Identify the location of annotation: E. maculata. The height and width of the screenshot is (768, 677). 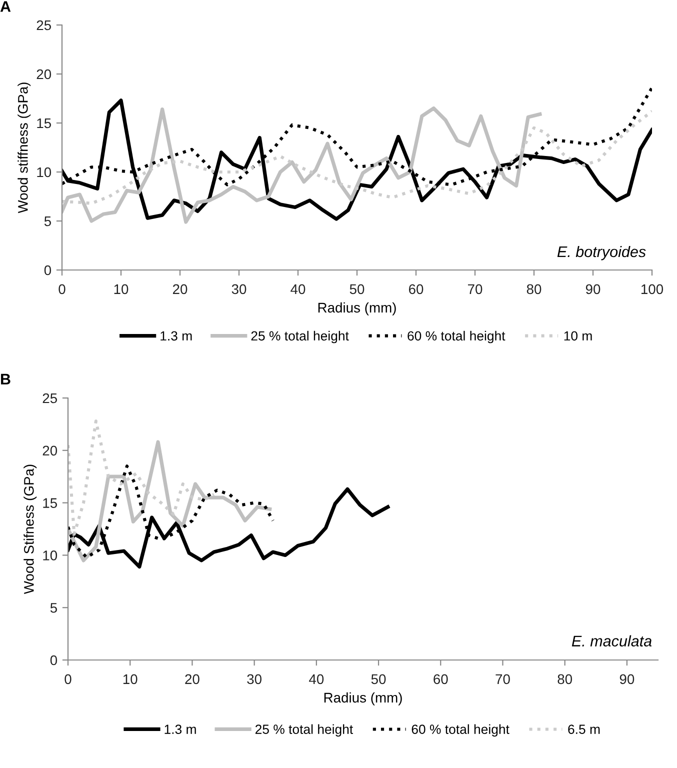
(612, 640).